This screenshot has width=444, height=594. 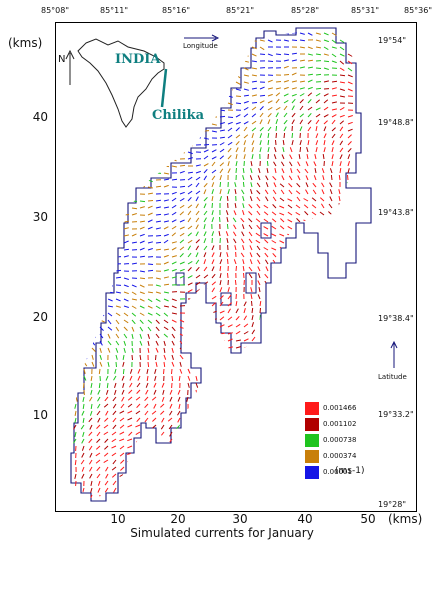 What do you see at coordinates (222, 533) in the screenshot?
I see `map-caption: Simulated currents for January` at bounding box center [222, 533].